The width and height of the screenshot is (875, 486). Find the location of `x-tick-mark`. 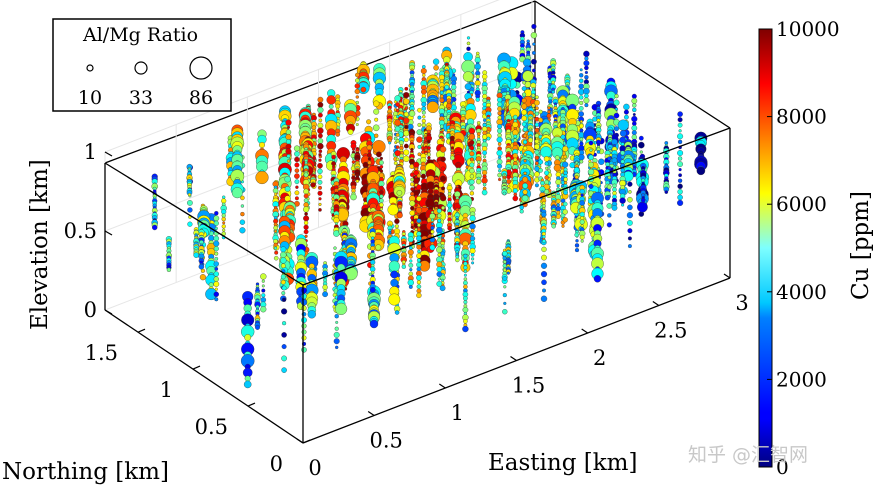

x-tick-mark is located at coordinates (727, 276).